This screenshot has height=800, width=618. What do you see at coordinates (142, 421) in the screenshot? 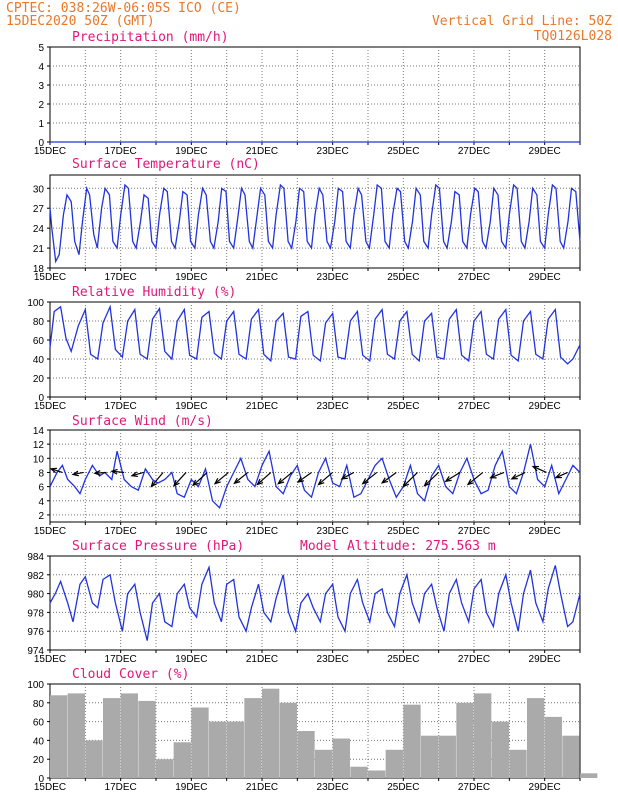
I see `panel-title: Surface Wind (m/s)` at bounding box center [142, 421].